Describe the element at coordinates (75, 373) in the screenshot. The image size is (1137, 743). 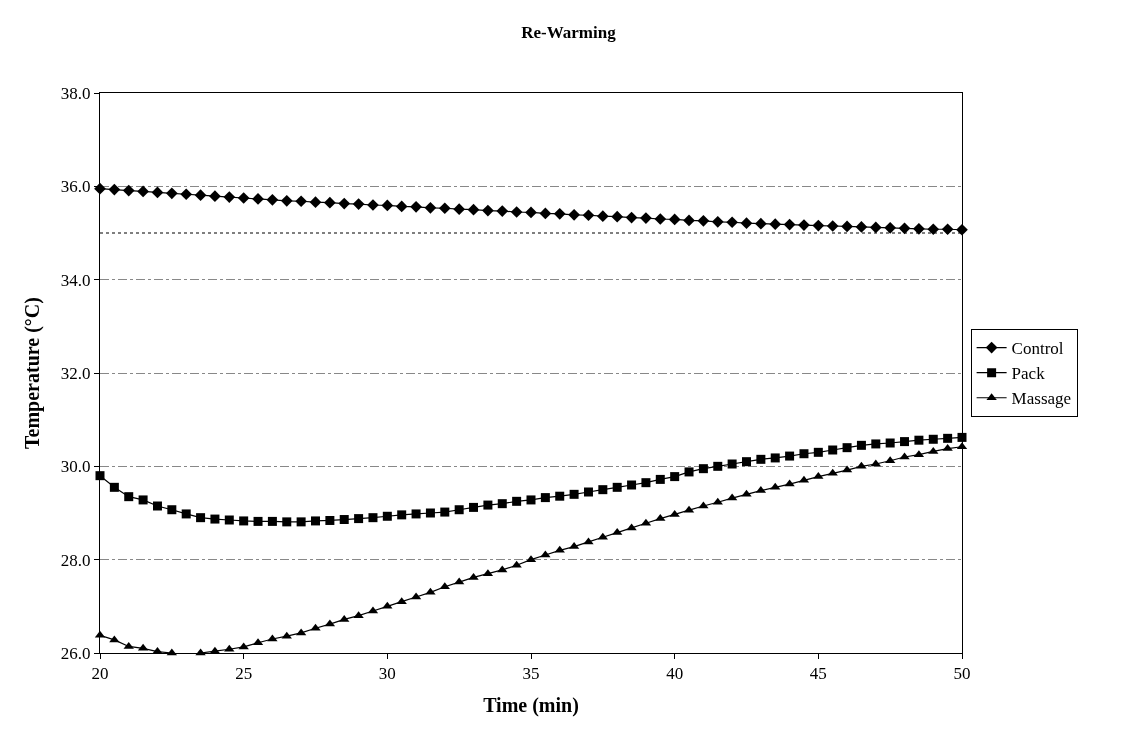
I see `y-tick-label: 32.0` at that location.